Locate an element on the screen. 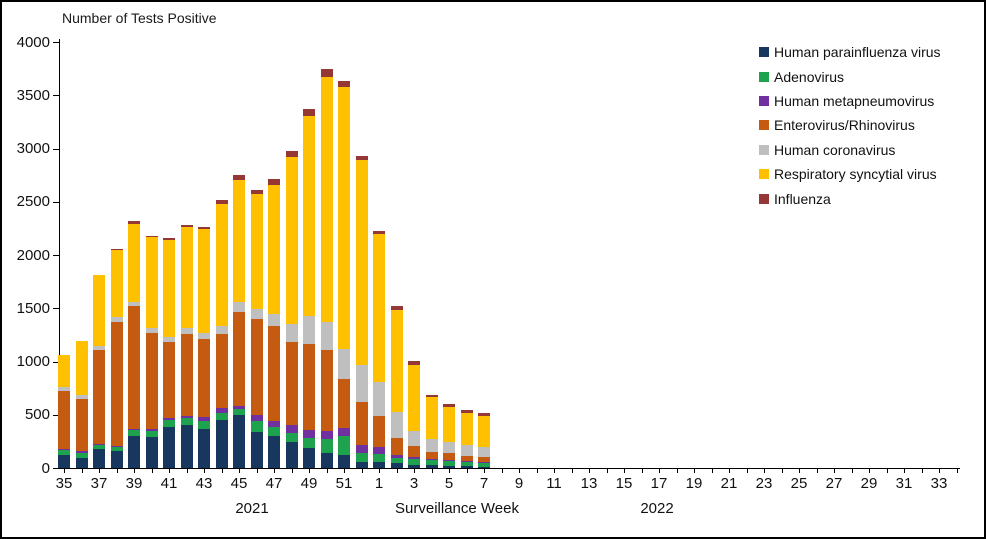 The width and height of the screenshot is (986, 539). x-tick-label-week-43: 43 is located at coordinates (204, 483).